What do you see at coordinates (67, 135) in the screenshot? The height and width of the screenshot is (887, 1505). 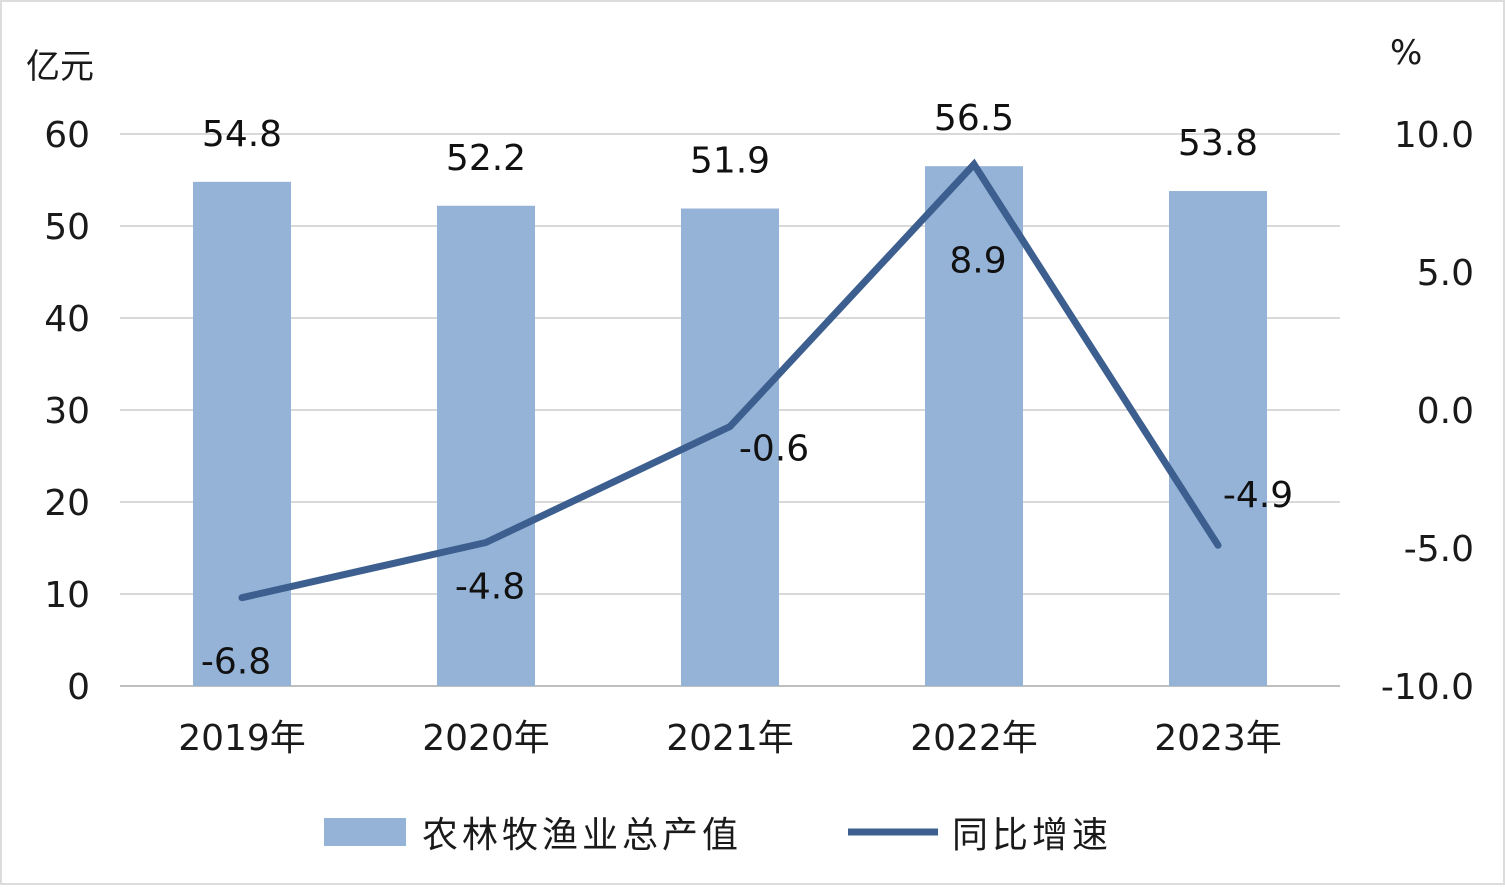 I see `left-tick-label: 60` at bounding box center [67, 135].